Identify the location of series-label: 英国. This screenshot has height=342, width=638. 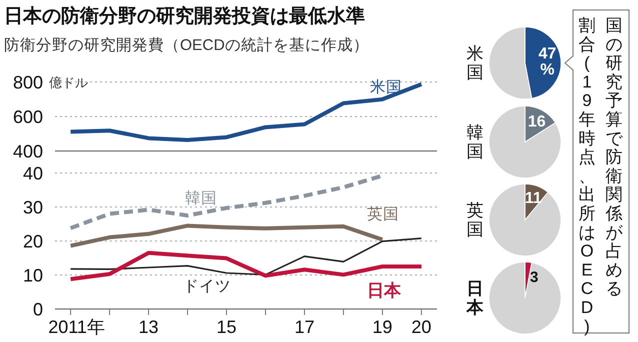
(383, 214).